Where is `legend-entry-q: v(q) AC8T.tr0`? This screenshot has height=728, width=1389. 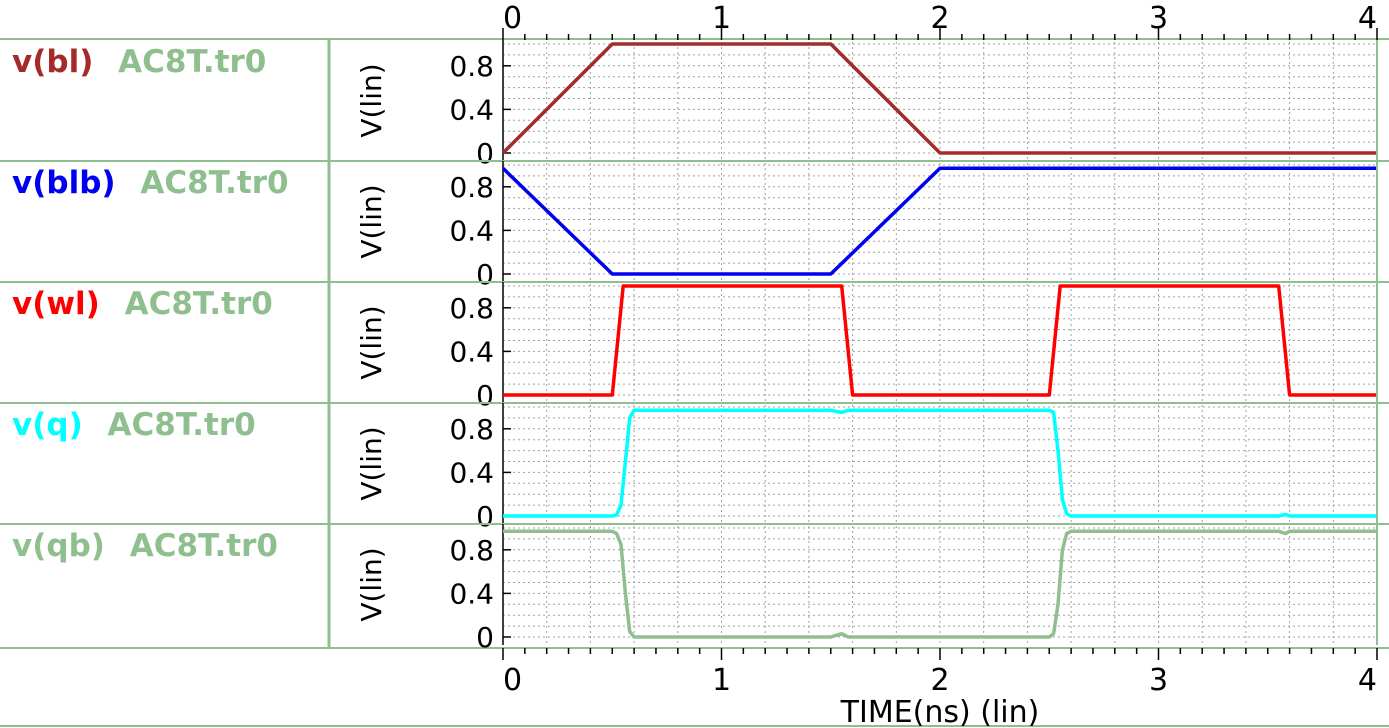
legend-entry-q: v(q) AC8T.tr0 is located at coordinates (134, 425).